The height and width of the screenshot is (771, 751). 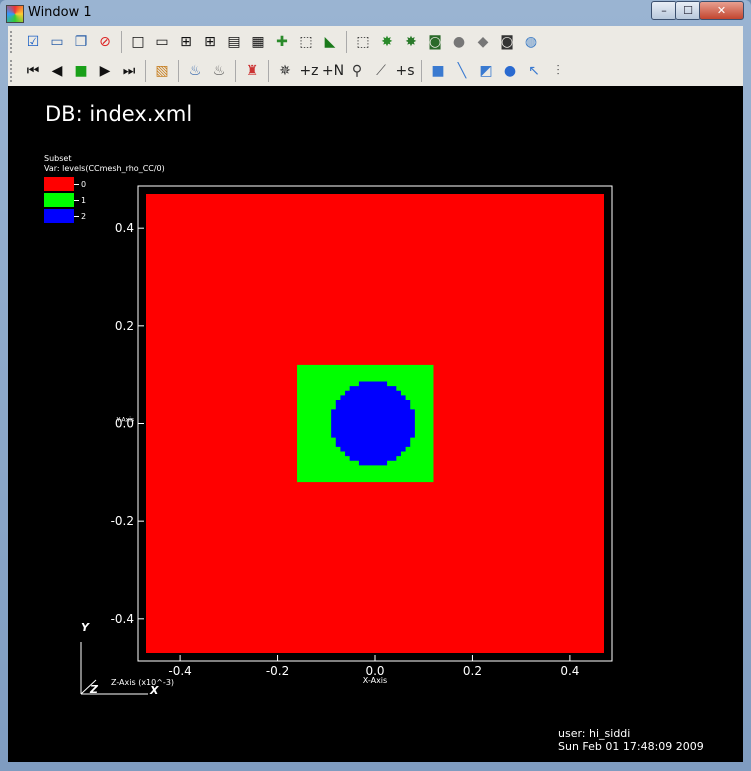 What do you see at coordinates (162, 42) in the screenshot?
I see `layout-1x2-icon: ▭` at bounding box center [162, 42].